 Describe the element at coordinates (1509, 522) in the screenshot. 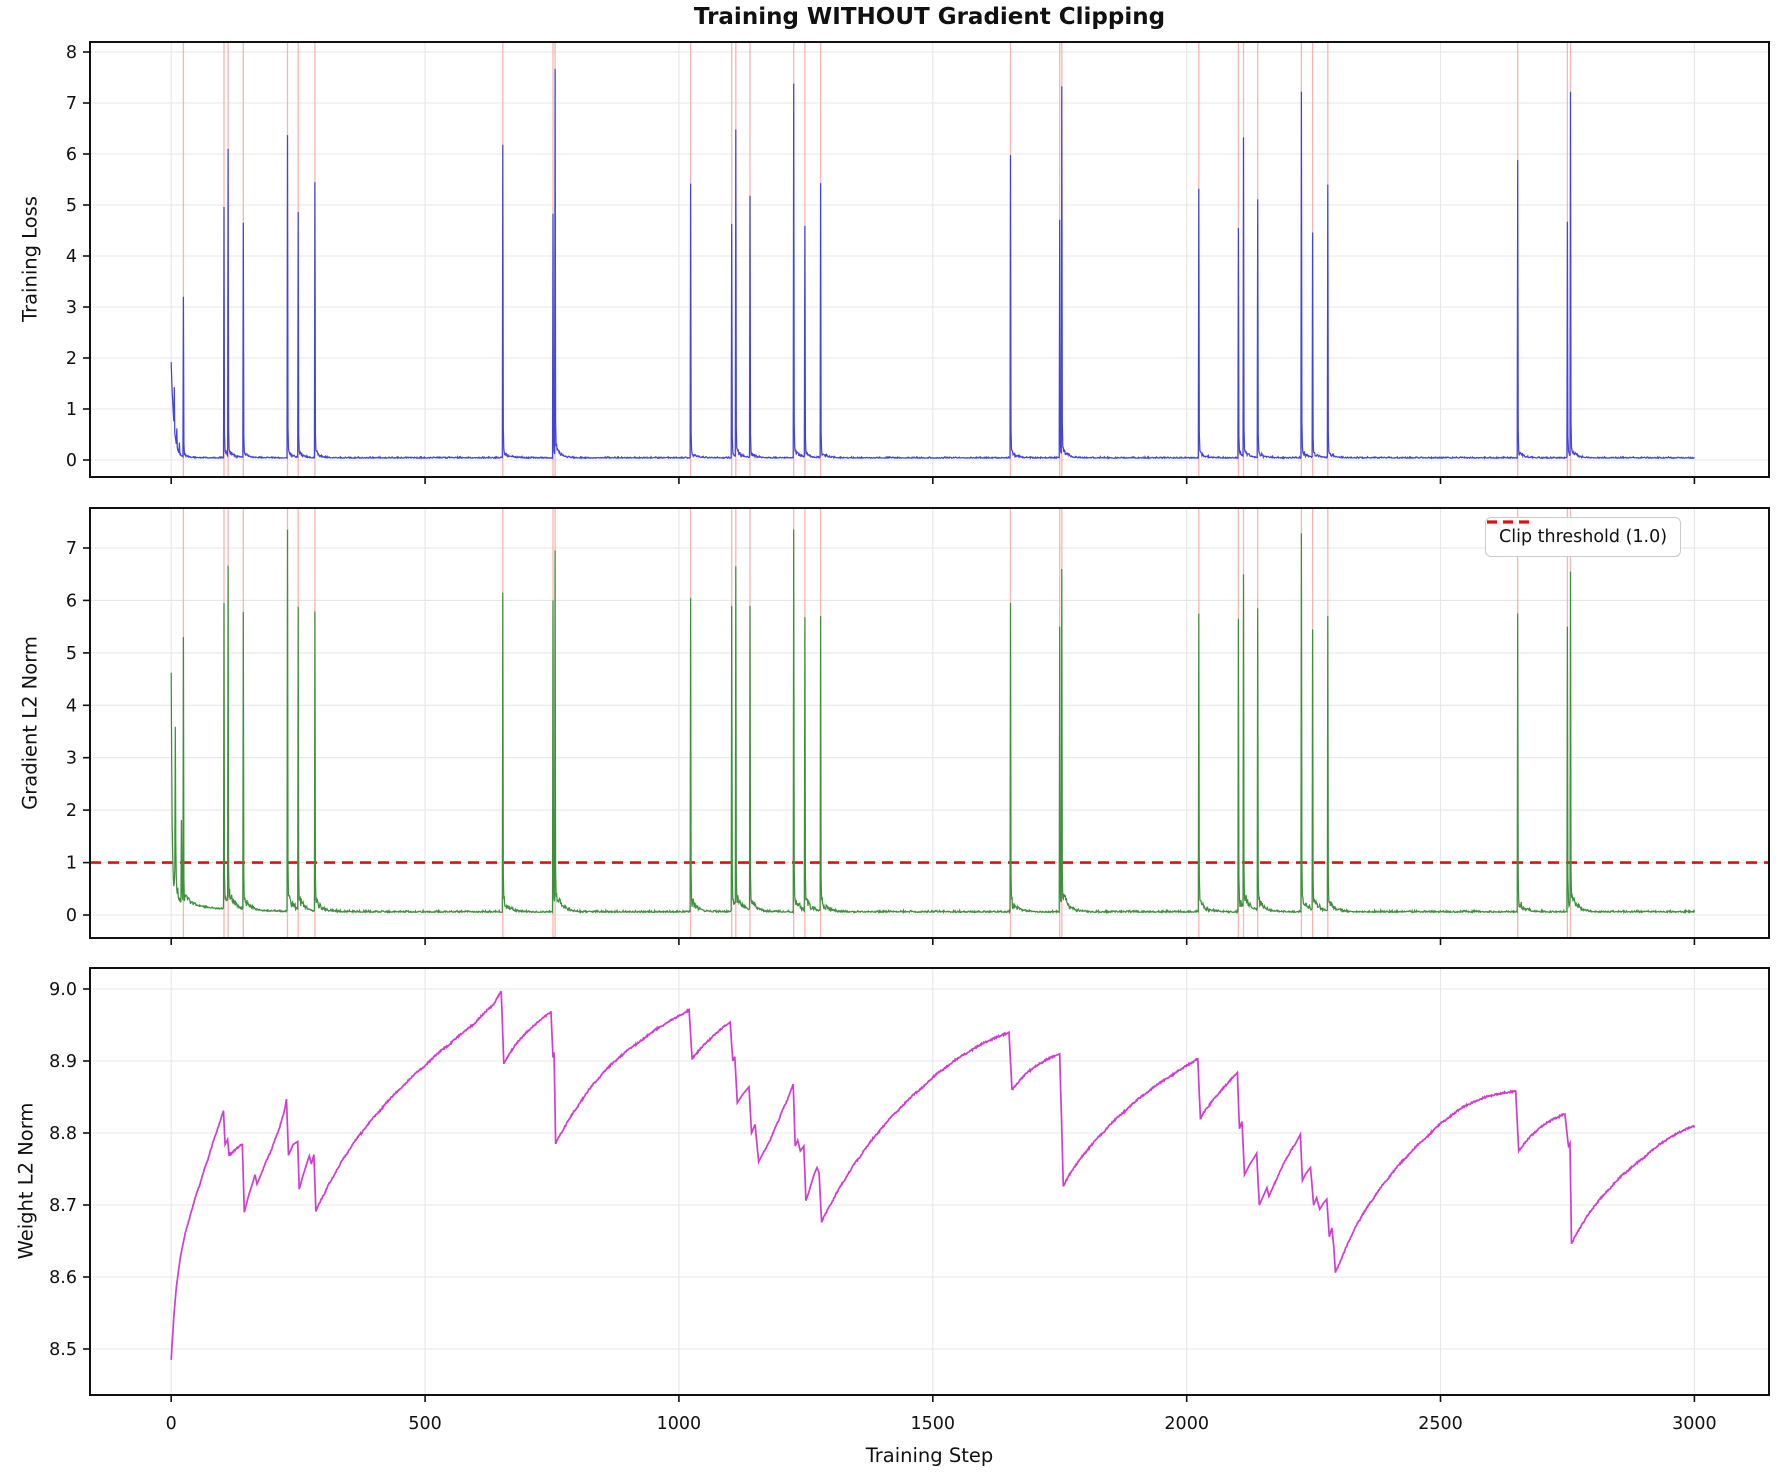

I see `legend-dash-sample` at that location.